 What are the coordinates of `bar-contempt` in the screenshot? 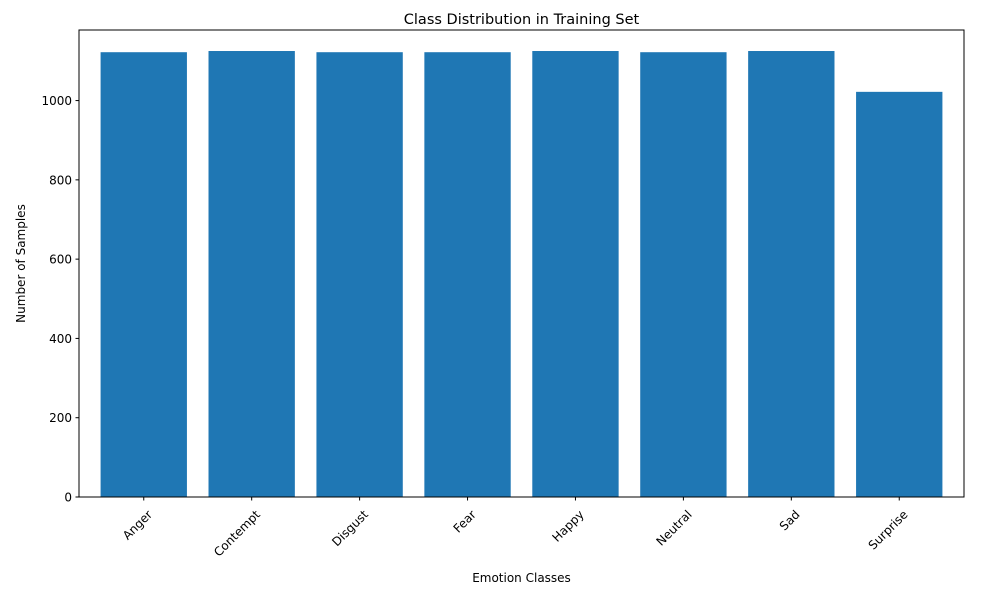 It's located at (251, 274).